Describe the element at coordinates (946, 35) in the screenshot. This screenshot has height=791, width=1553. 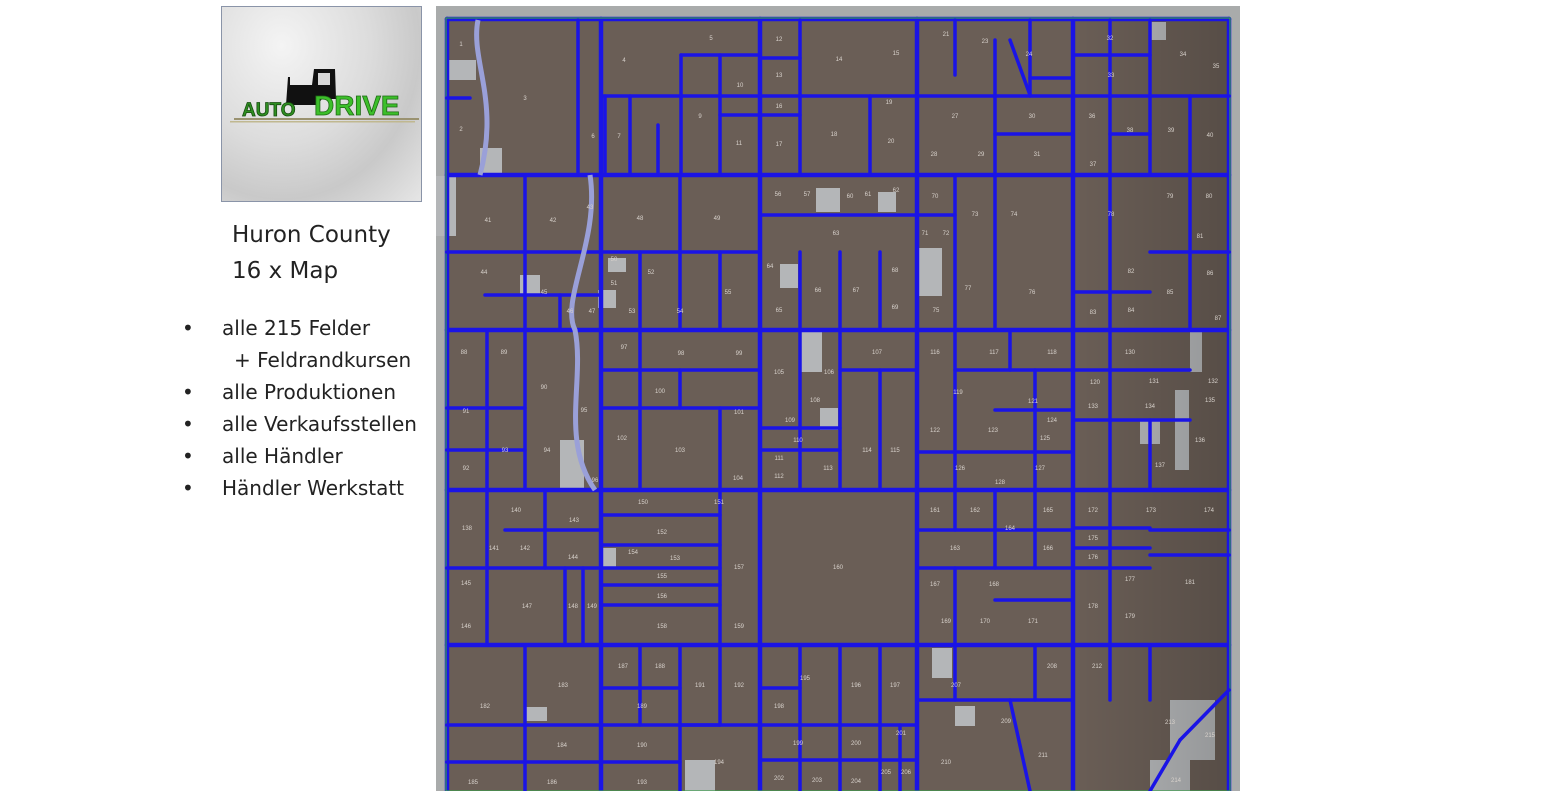
I see `field-label: 21` at that location.